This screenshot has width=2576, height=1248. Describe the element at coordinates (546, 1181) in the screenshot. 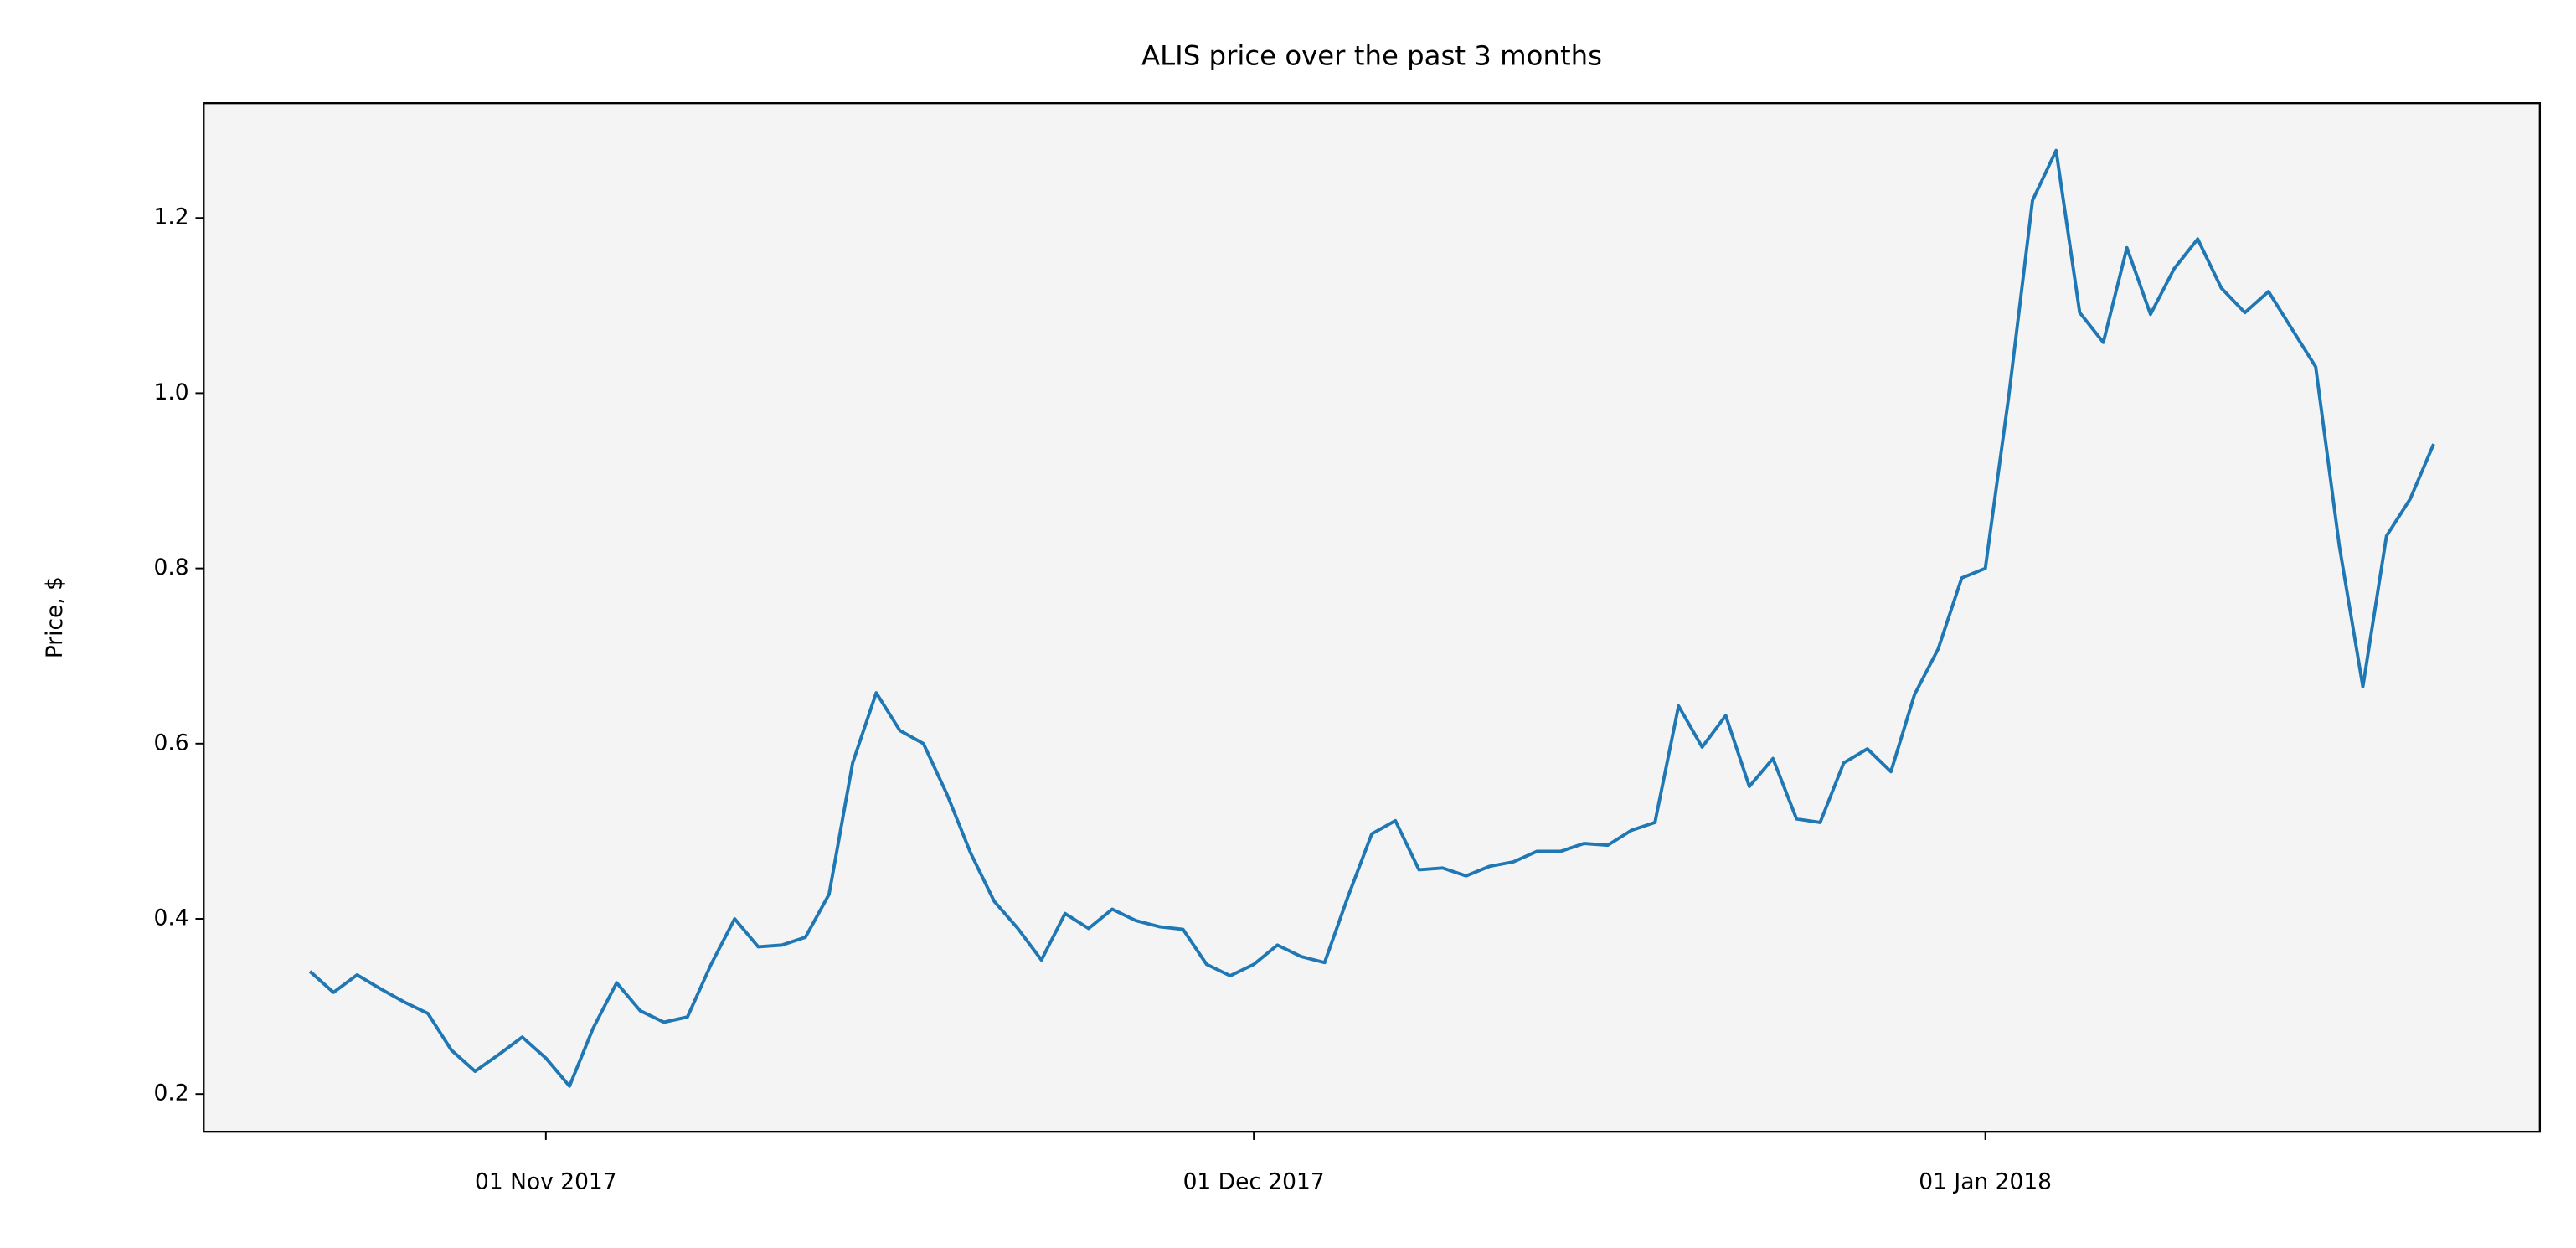

I see `x-tick-label: 01 Nov 2017` at that location.